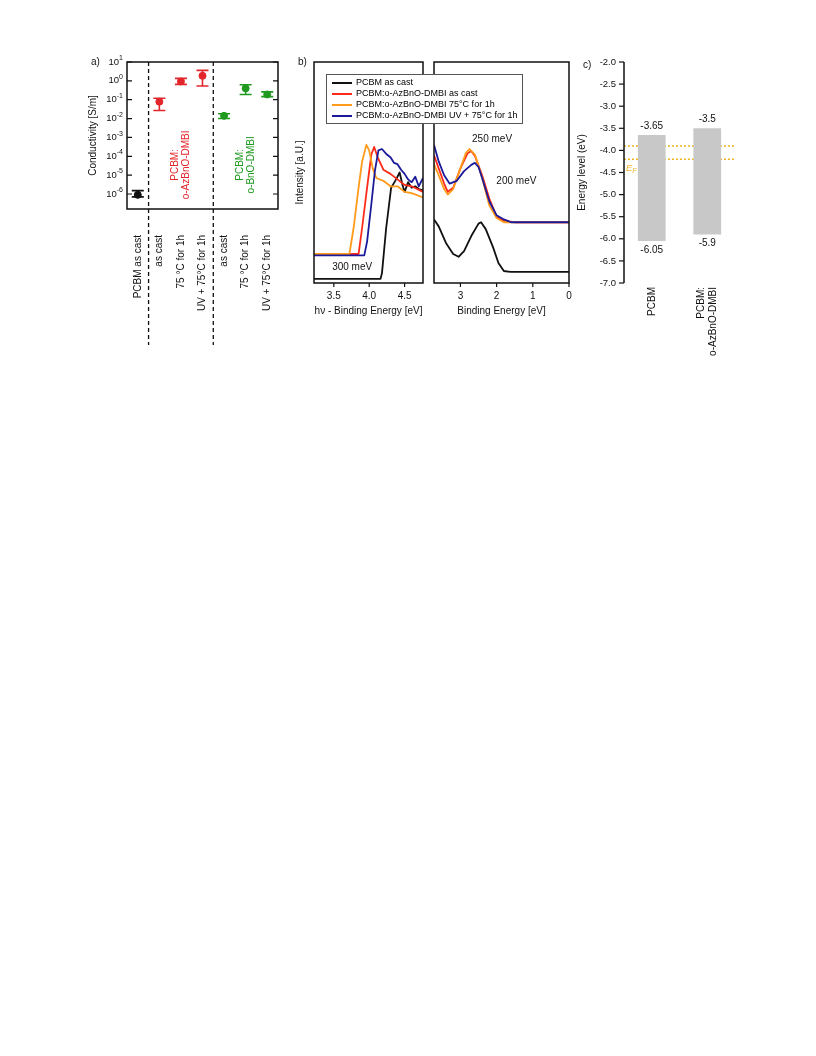 This screenshot has width=816, height=1056. Describe the element at coordinates (180, 165) in the screenshot. I see `annotation: PCBM: o-AzBnO-DMBI` at that location.